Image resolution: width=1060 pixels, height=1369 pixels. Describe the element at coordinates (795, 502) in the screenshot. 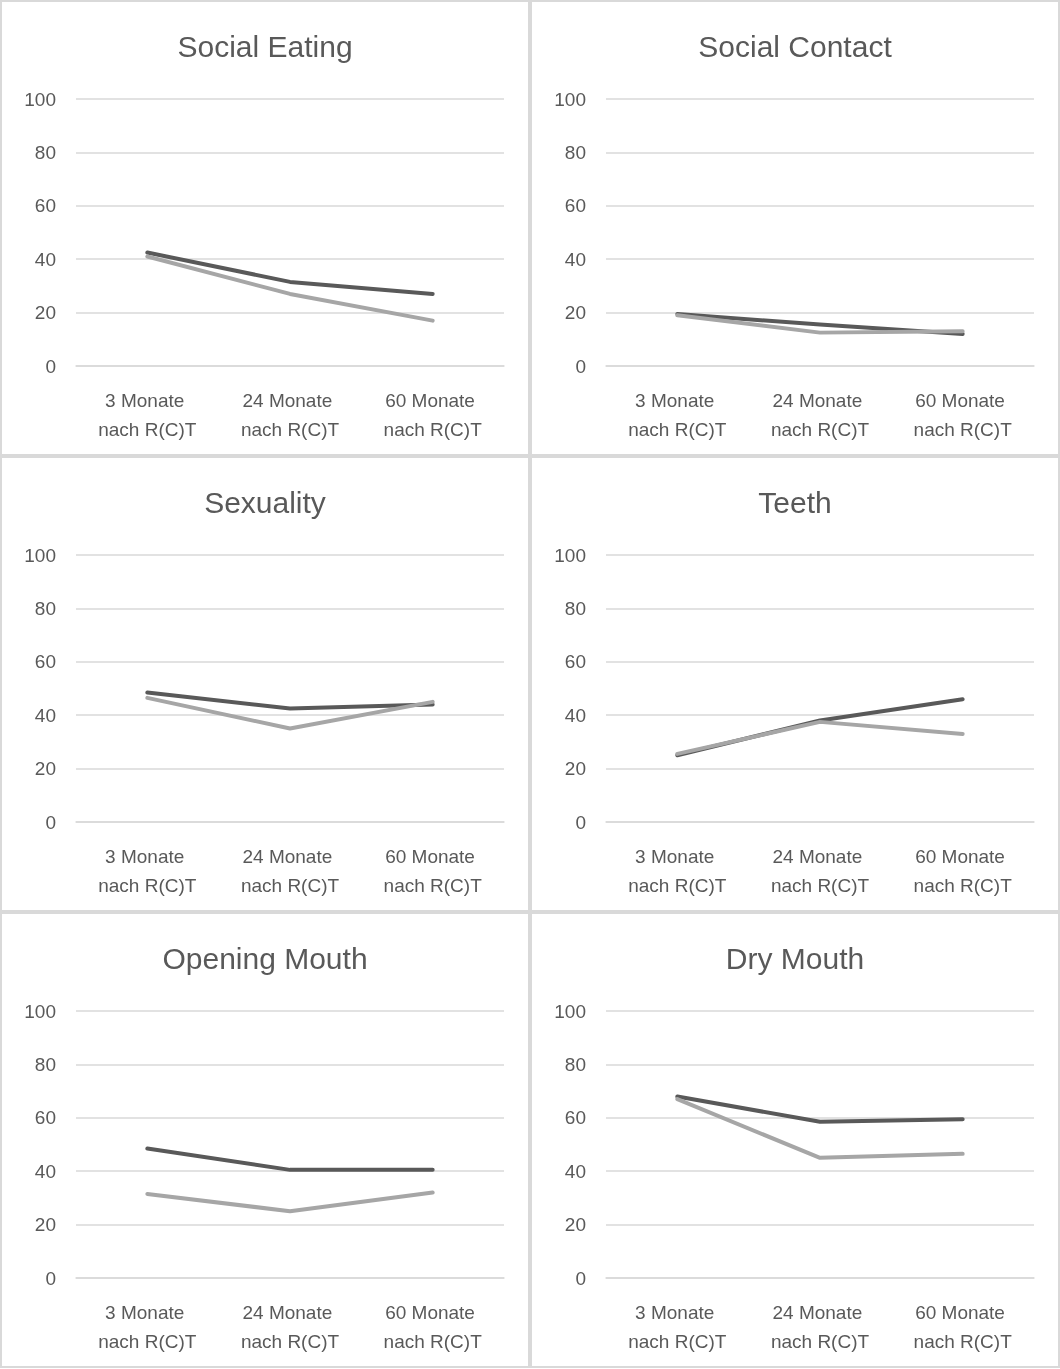

I see `chart-title: Teeth` at that location.